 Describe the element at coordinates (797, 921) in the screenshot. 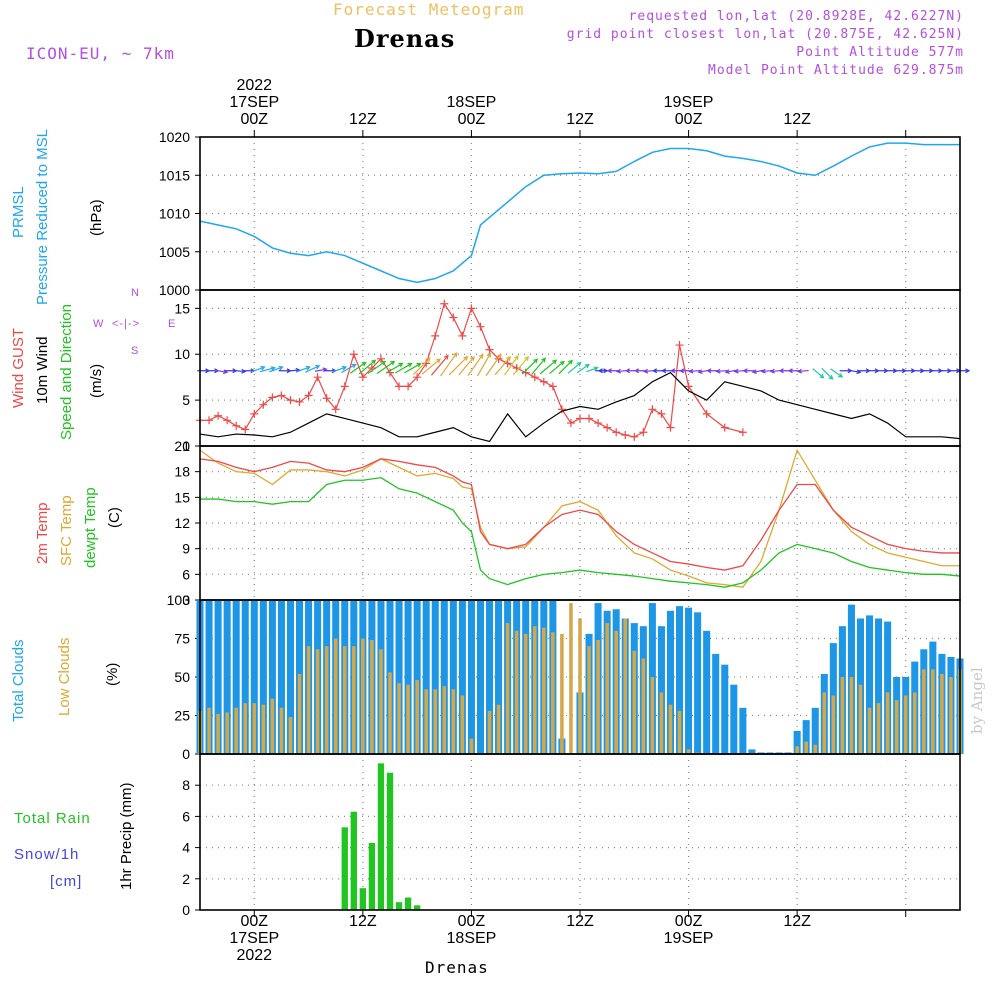

I see `x-tick-label-bottom: 12Z` at that location.